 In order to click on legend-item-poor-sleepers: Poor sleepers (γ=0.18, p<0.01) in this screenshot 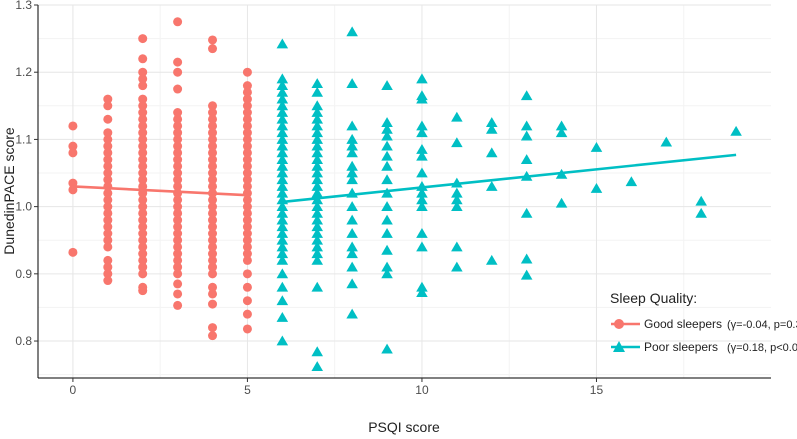, I will do `click(704, 347)`.